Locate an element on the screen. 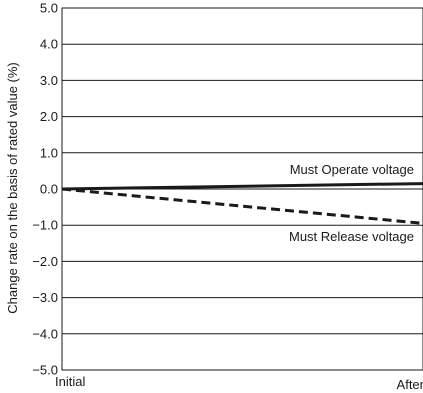 This screenshot has width=423, height=393. series-label-must-release: Must Release voltage is located at coordinates (351, 236).